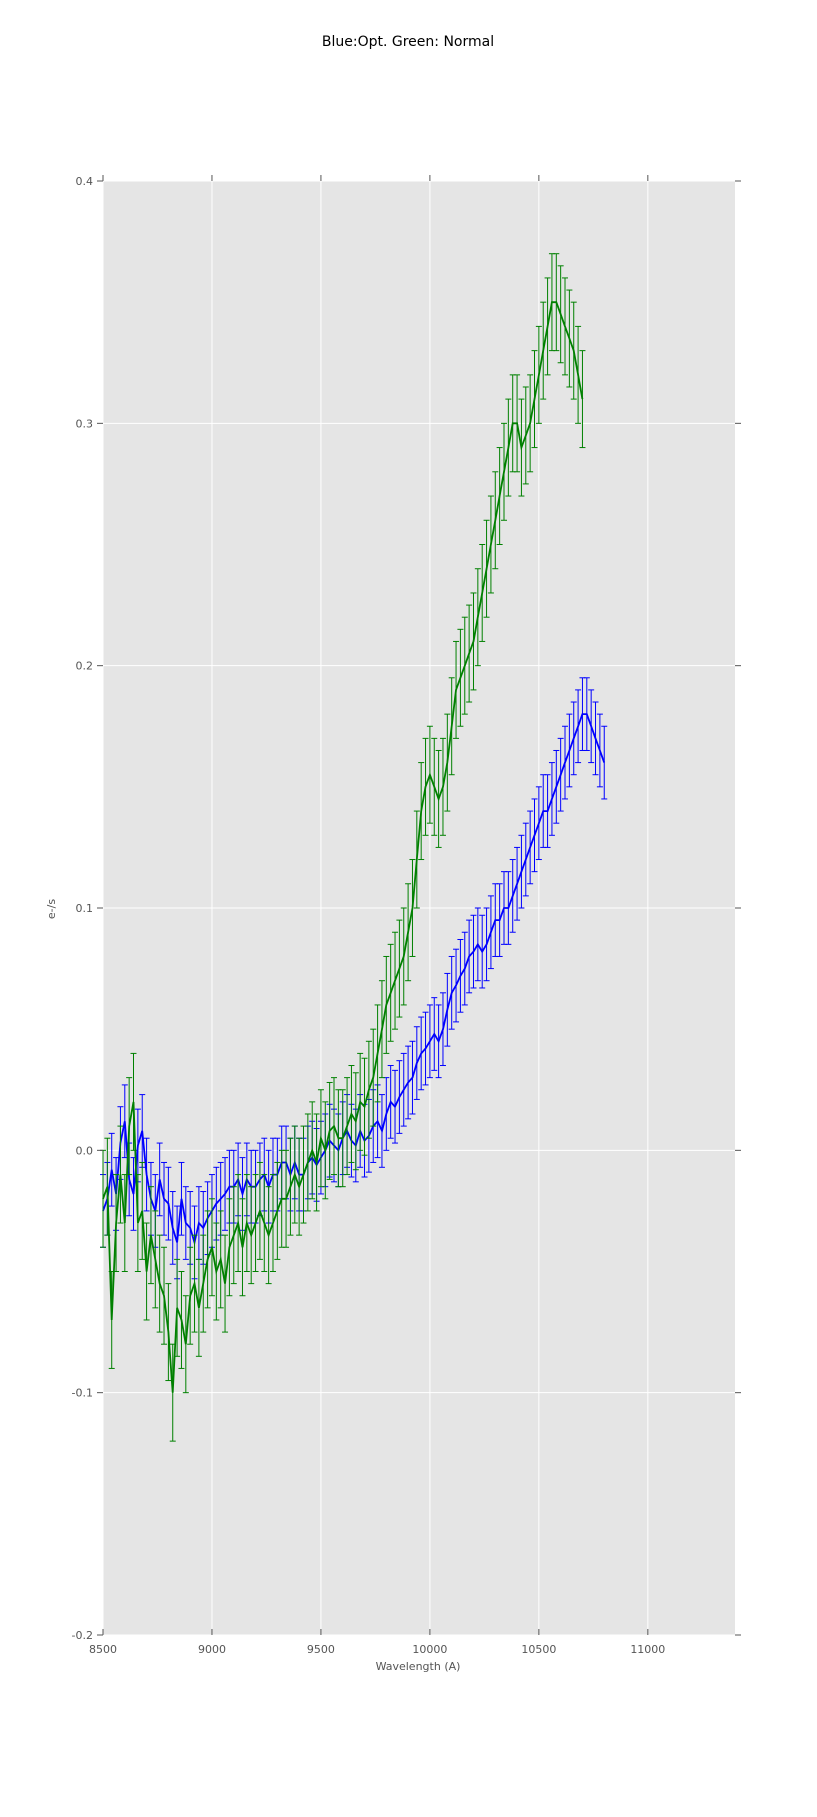 This screenshot has width=817, height=1817. I want to click on x-tick-label: 9000, so click(212, 1649).